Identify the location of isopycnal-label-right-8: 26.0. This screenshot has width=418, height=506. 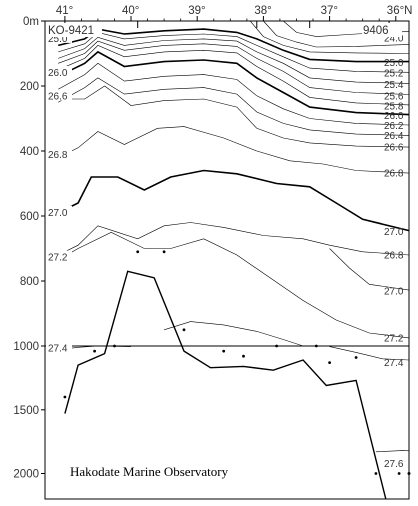
(394, 116).